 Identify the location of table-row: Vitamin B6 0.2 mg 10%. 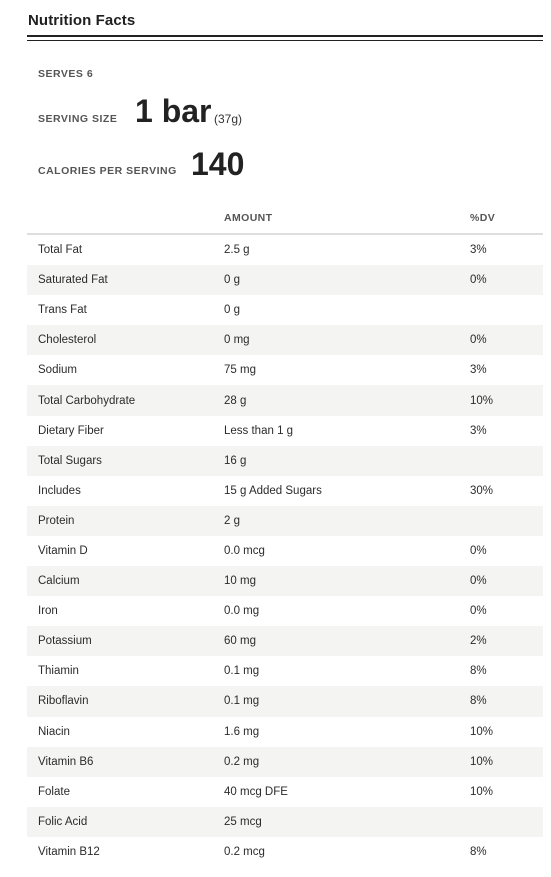
(285, 761).